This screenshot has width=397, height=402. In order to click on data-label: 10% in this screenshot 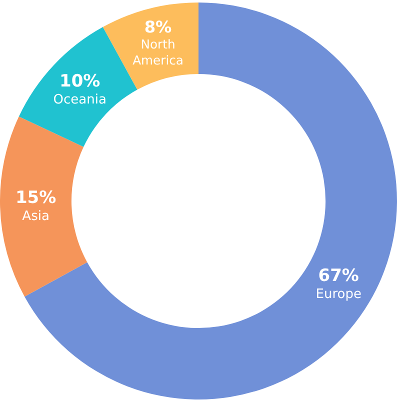, I will do `click(79, 82)`.